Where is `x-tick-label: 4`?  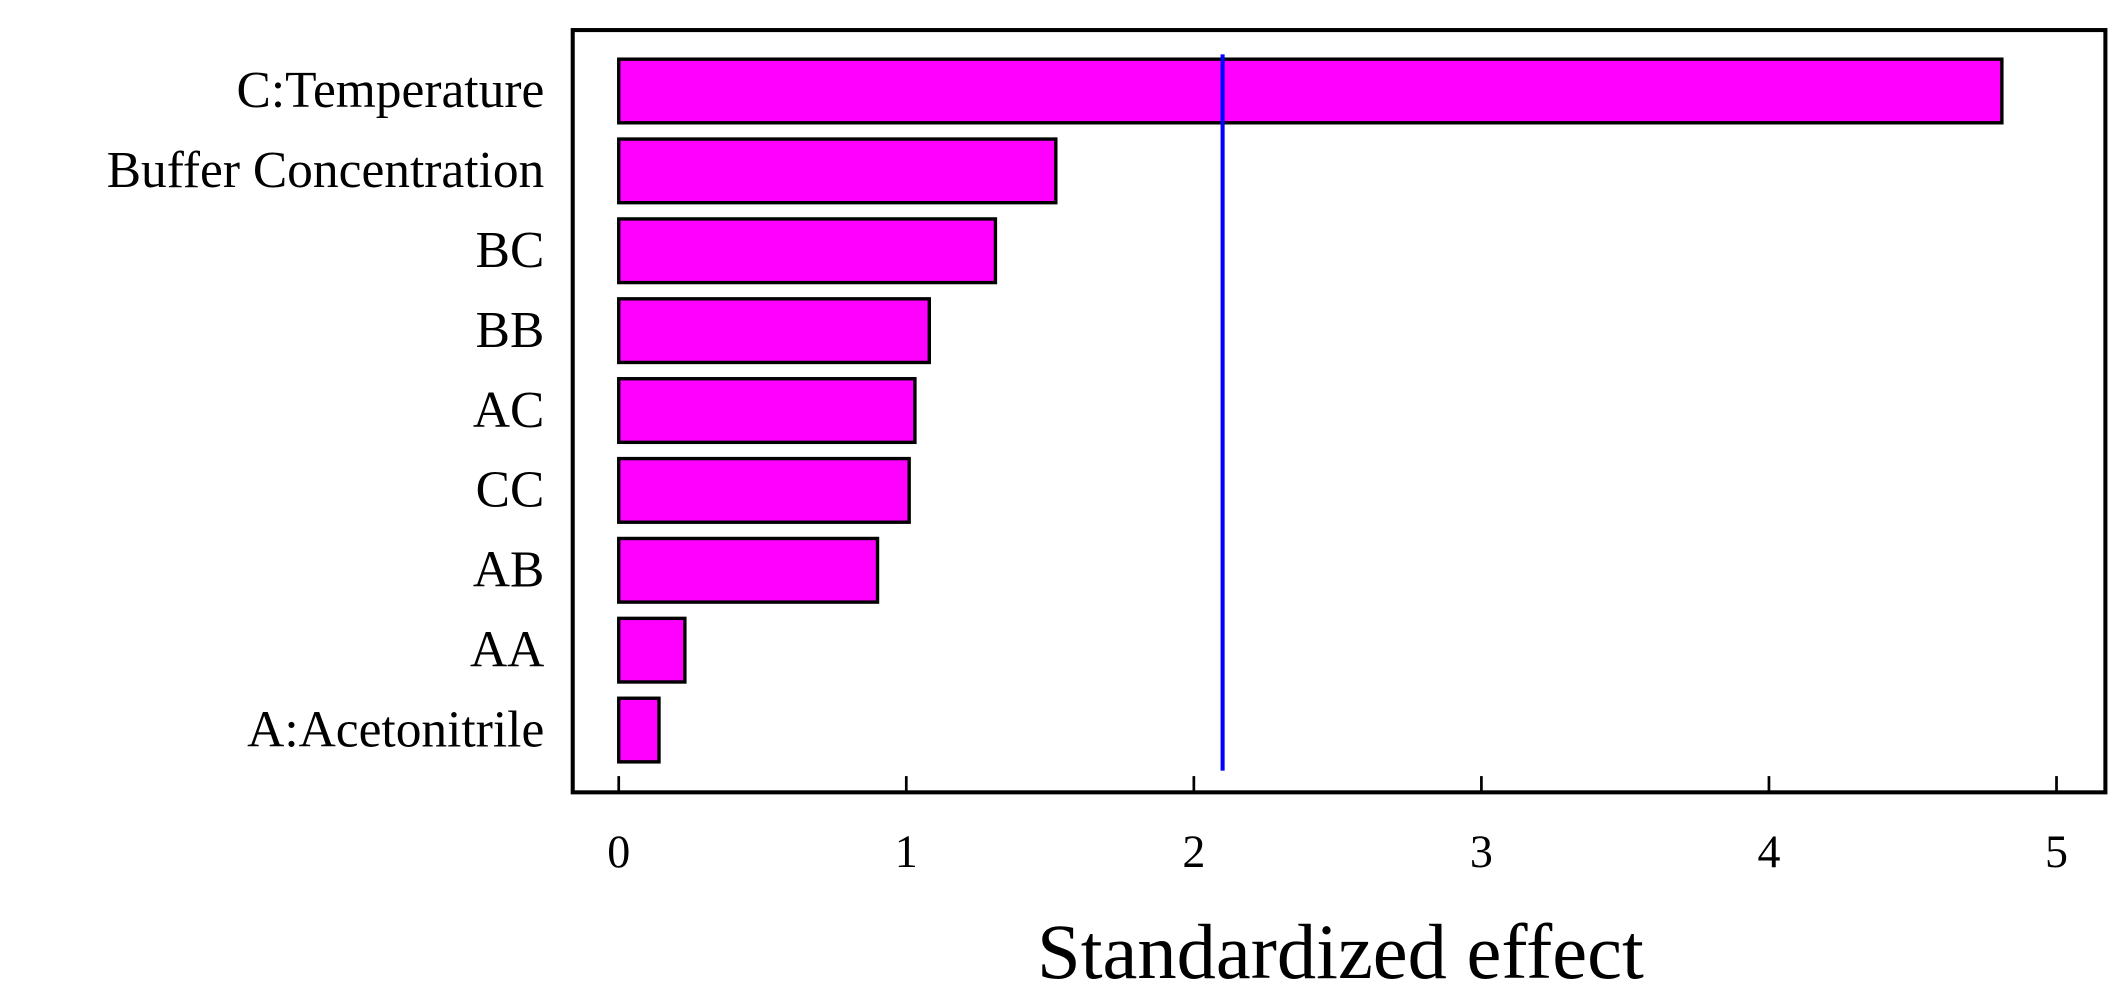
x-tick-label: 4 is located at coordinates (1768, 851).